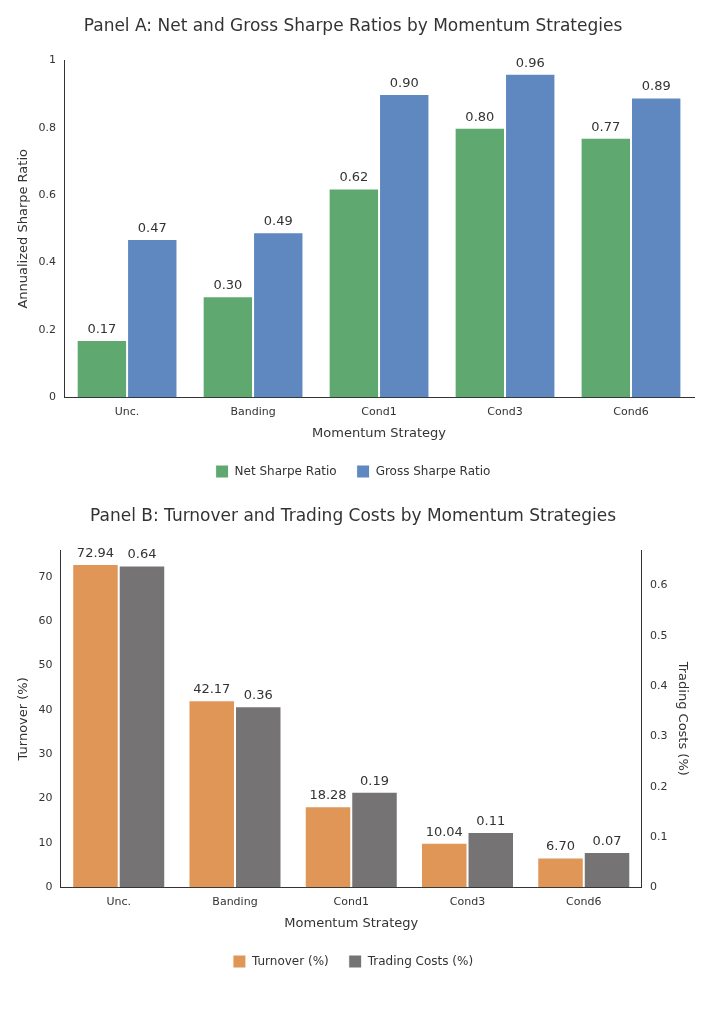 The width and height of the screenshot is (706, 1011). What do you see at coordinates (47, 194) in the screenshot?
I see `y-tick-label: 0.6` at bounding box center [47, 194].